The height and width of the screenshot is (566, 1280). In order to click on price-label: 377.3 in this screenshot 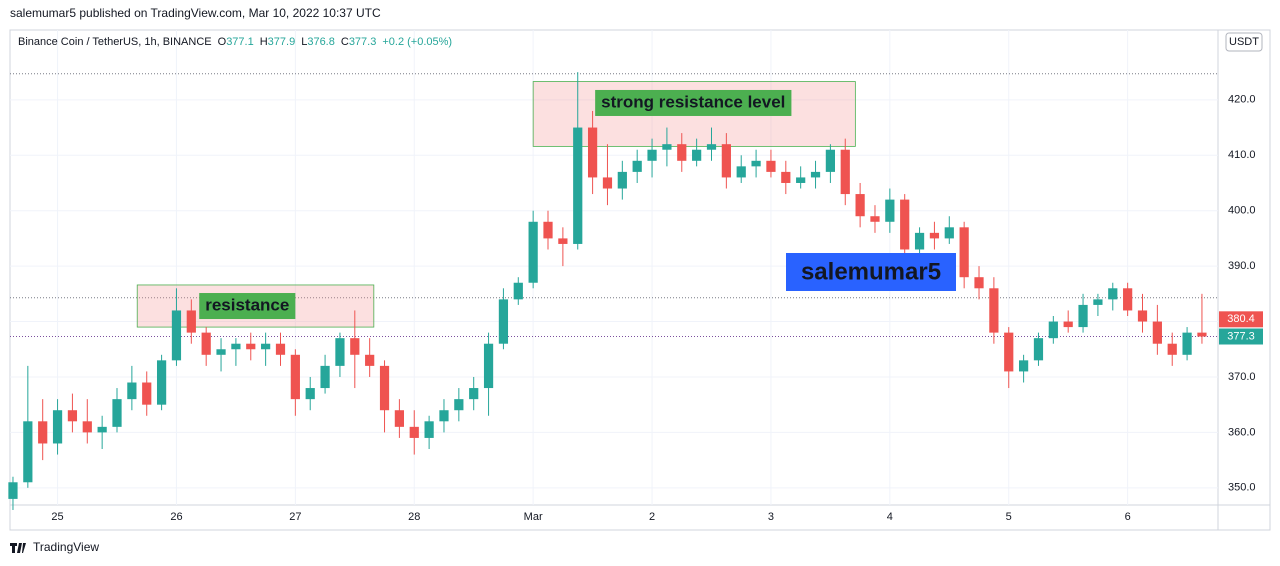, I will do `click(1241, 336)`.